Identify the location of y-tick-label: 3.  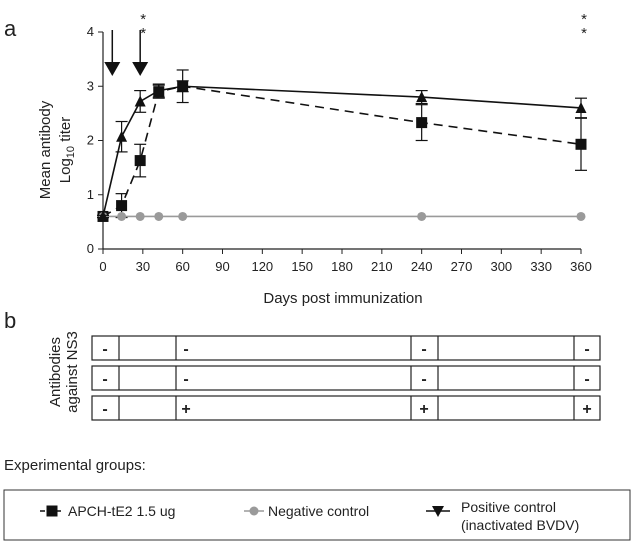
(90, 85).